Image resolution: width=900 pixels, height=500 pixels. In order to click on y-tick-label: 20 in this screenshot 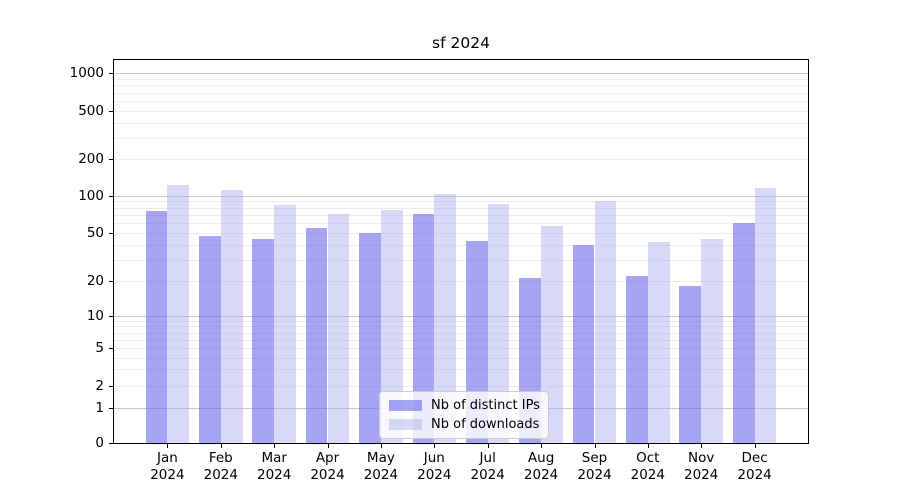, I will do `click(95, 281)`.